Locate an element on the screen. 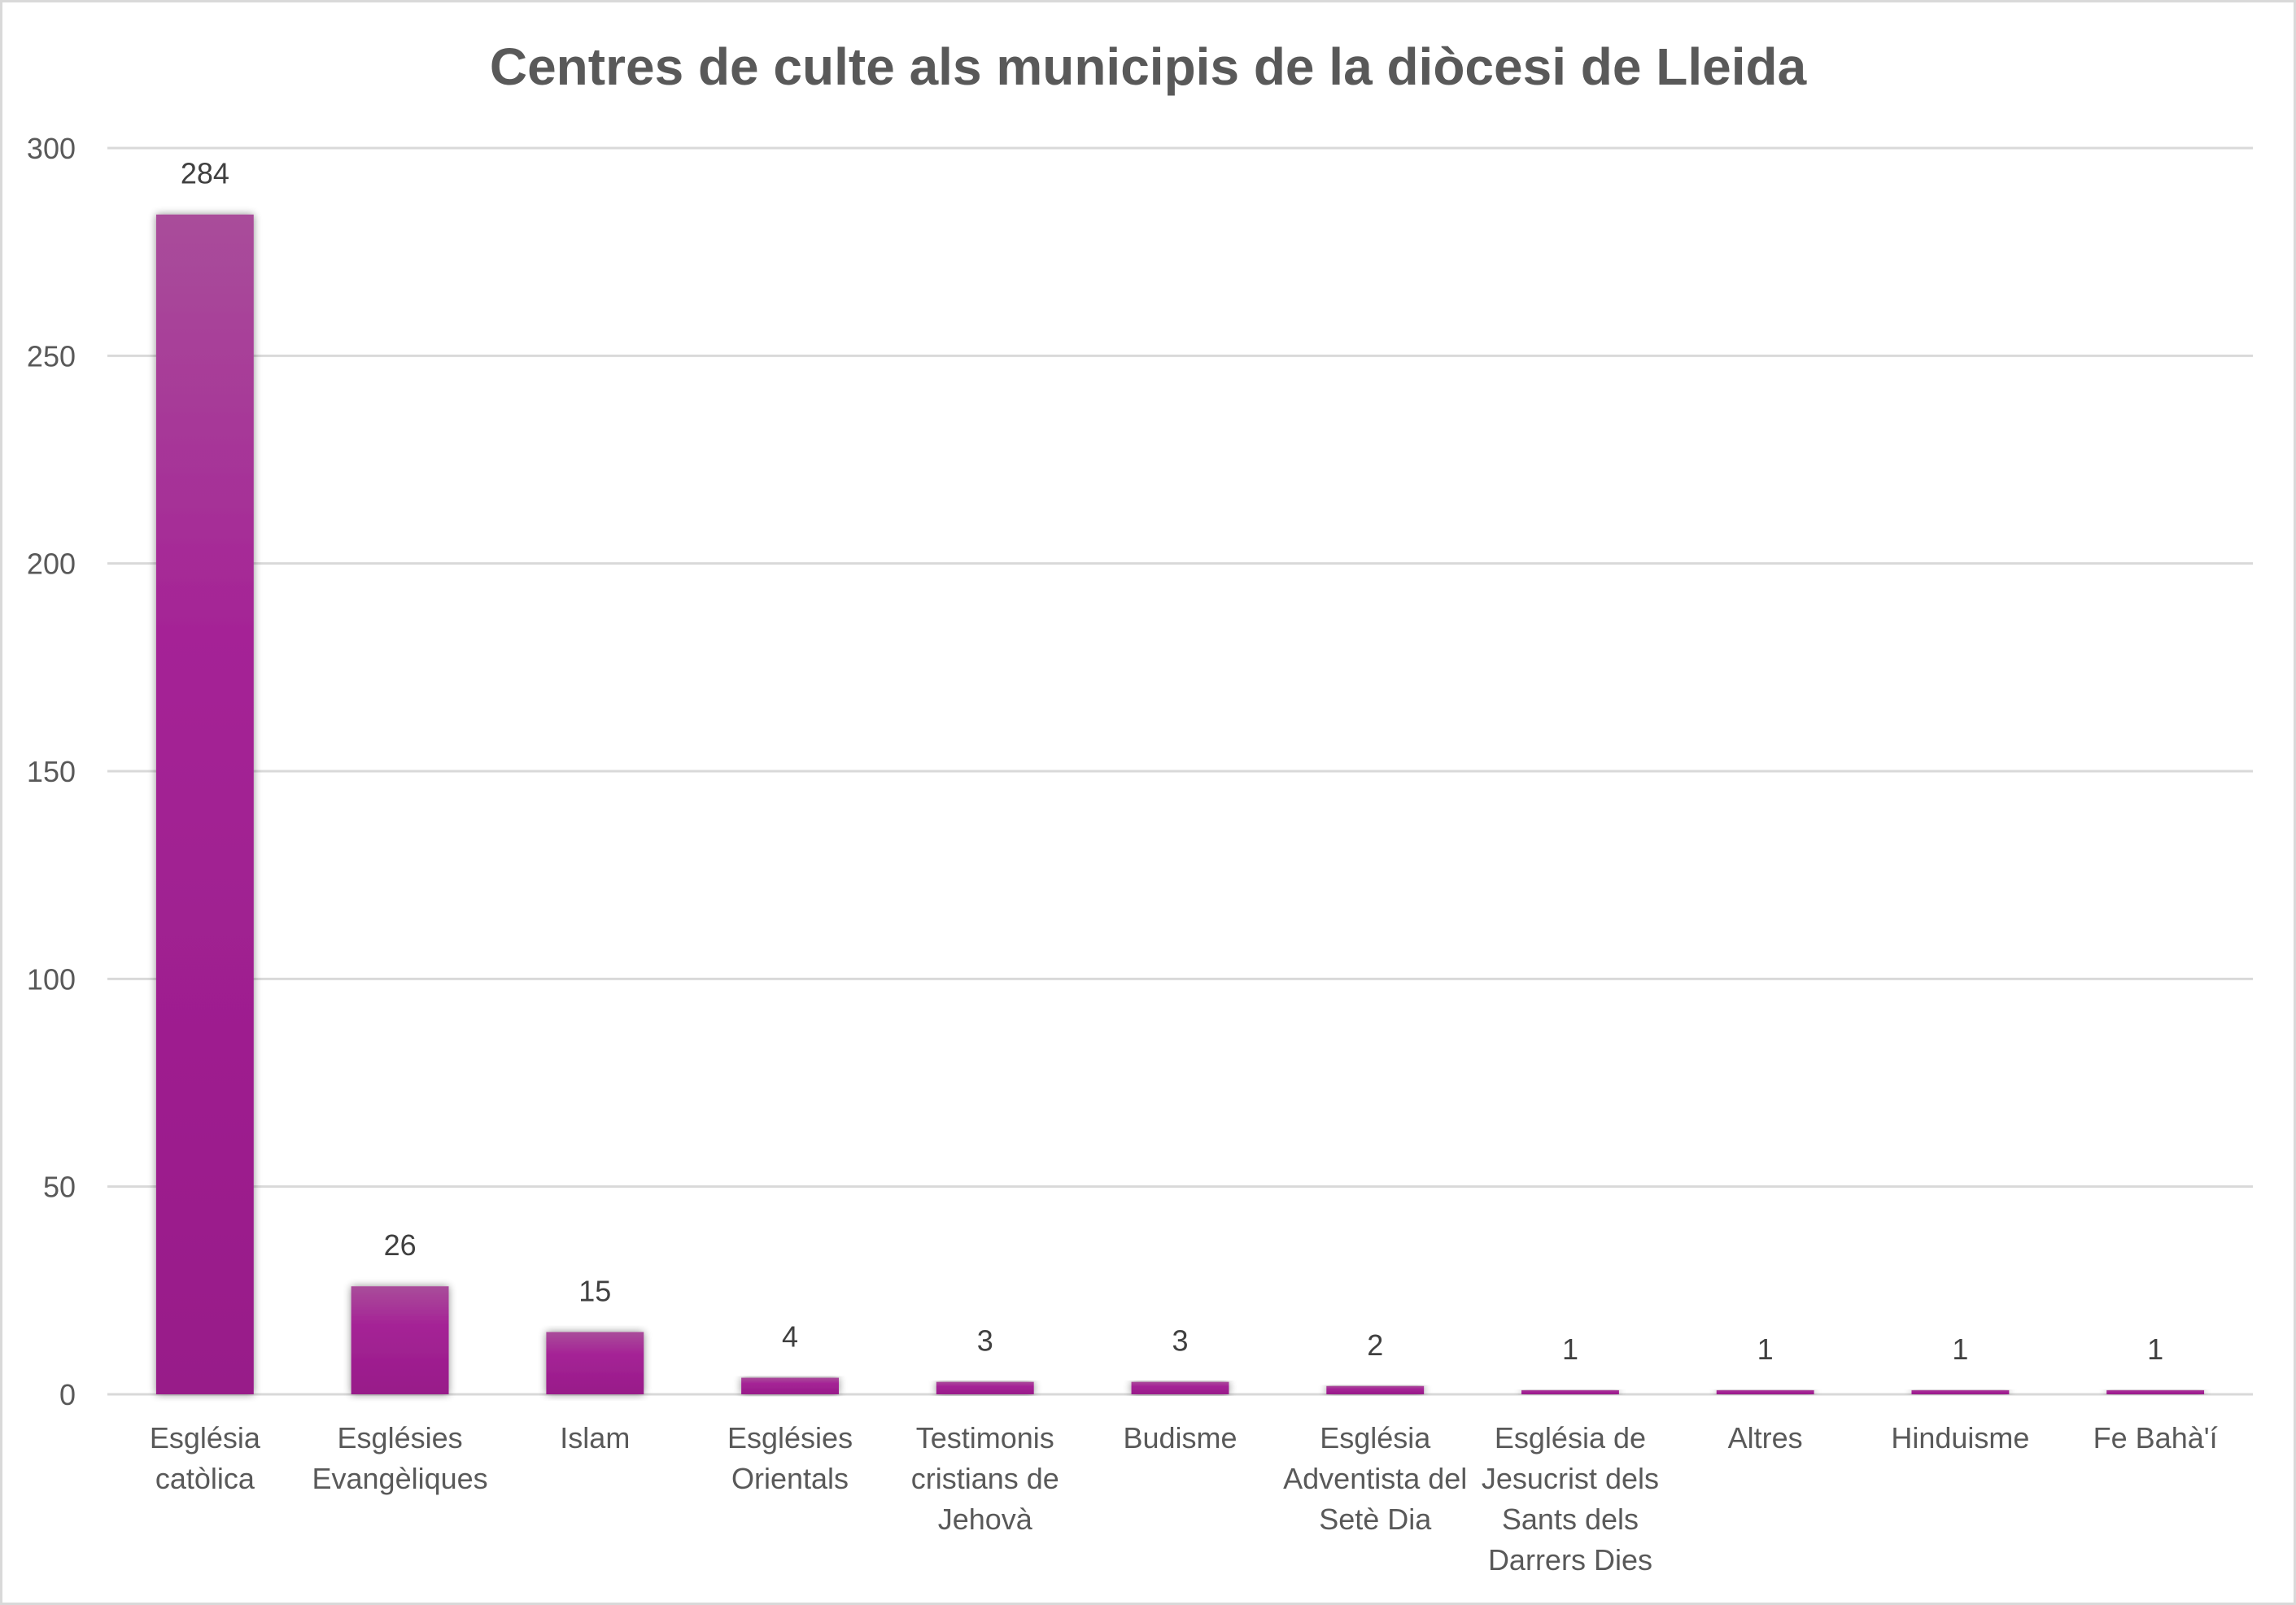  x-tick-label: Fe Bahà'í is located at coordinates (2155, 1438).